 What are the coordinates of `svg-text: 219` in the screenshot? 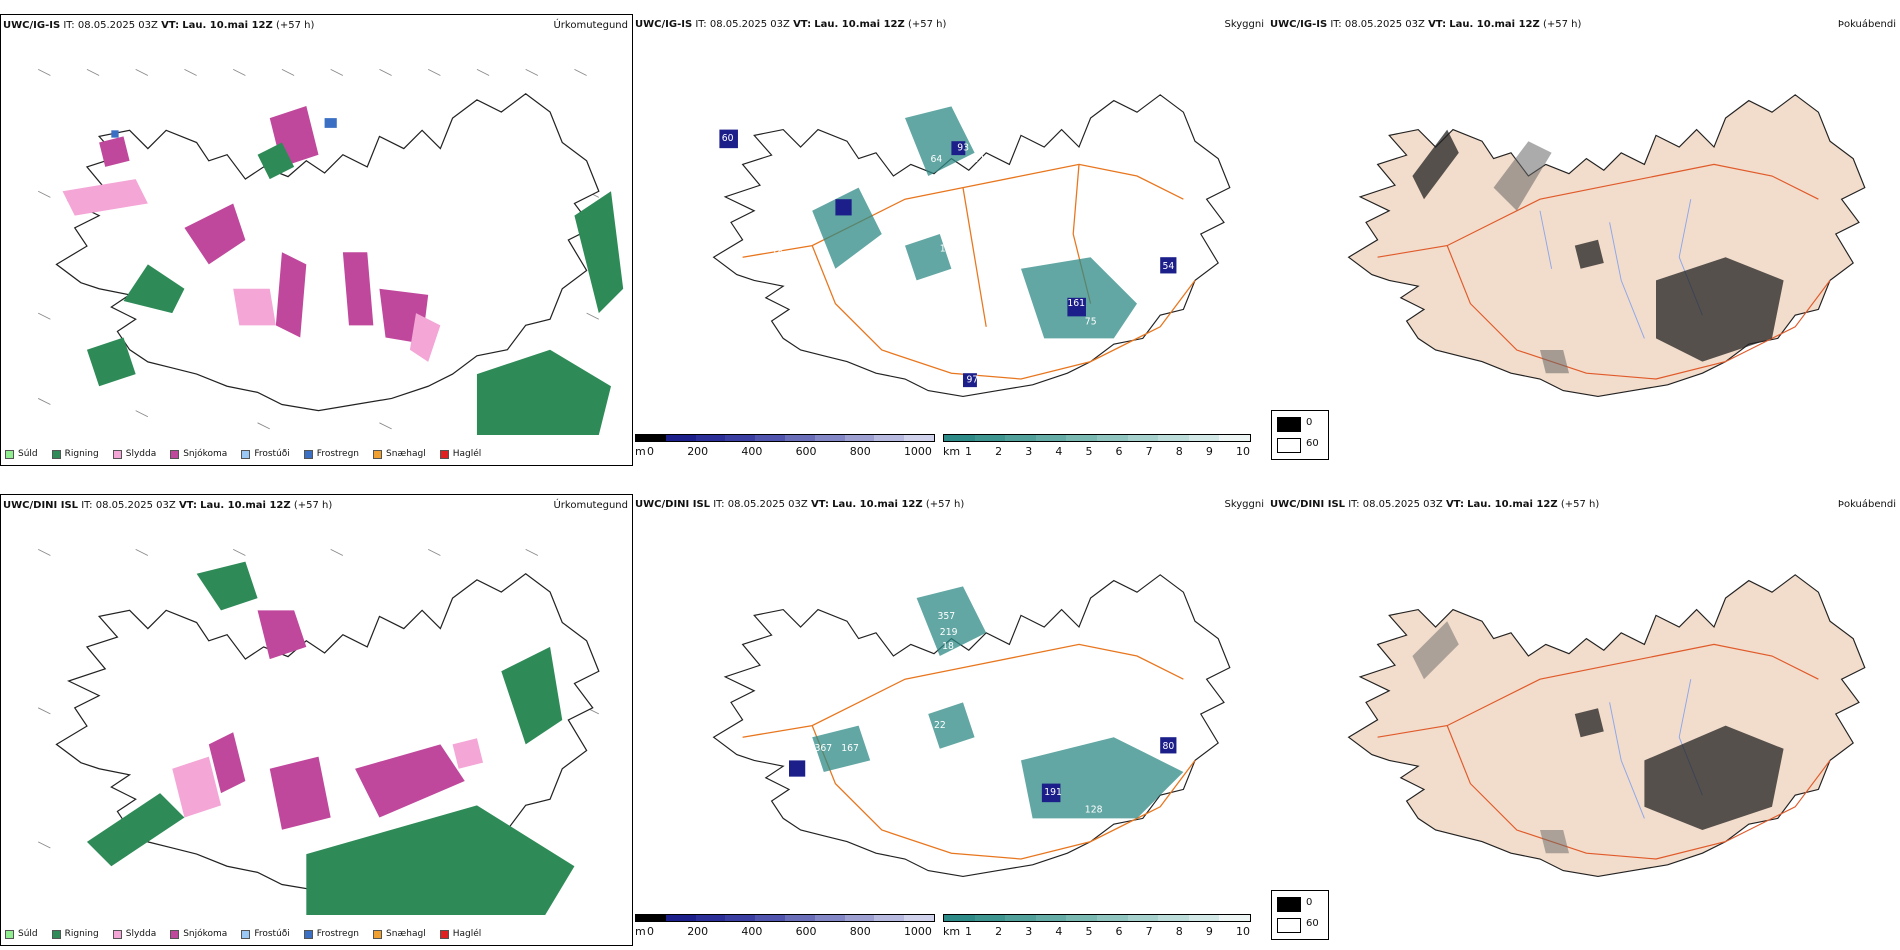 It's located at (949, 632).